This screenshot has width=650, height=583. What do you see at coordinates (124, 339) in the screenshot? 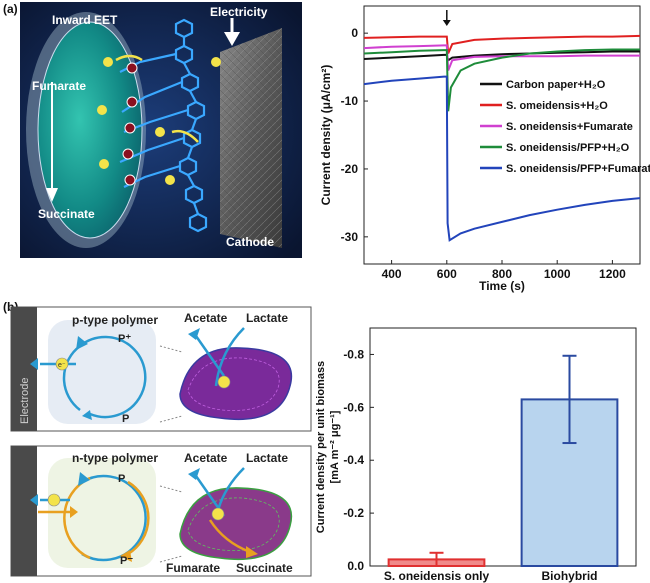
I see `p-plus-label: P⁺` at bounding box center [124, 339].